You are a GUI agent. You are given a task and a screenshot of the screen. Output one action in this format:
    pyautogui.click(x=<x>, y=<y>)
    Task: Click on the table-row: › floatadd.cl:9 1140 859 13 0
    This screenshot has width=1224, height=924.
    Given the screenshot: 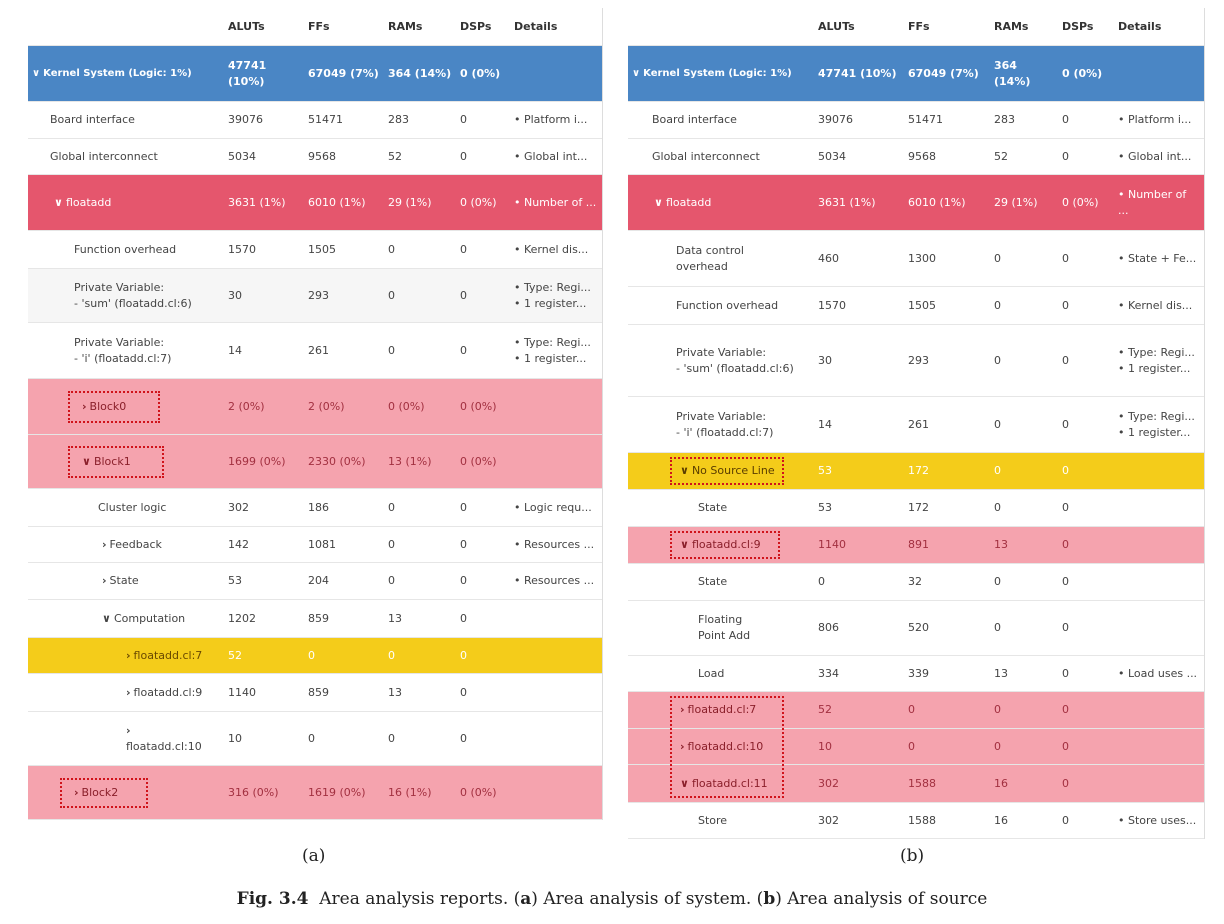 What is the action you would take?
    pyautogui.click(x=315, y=693)
    